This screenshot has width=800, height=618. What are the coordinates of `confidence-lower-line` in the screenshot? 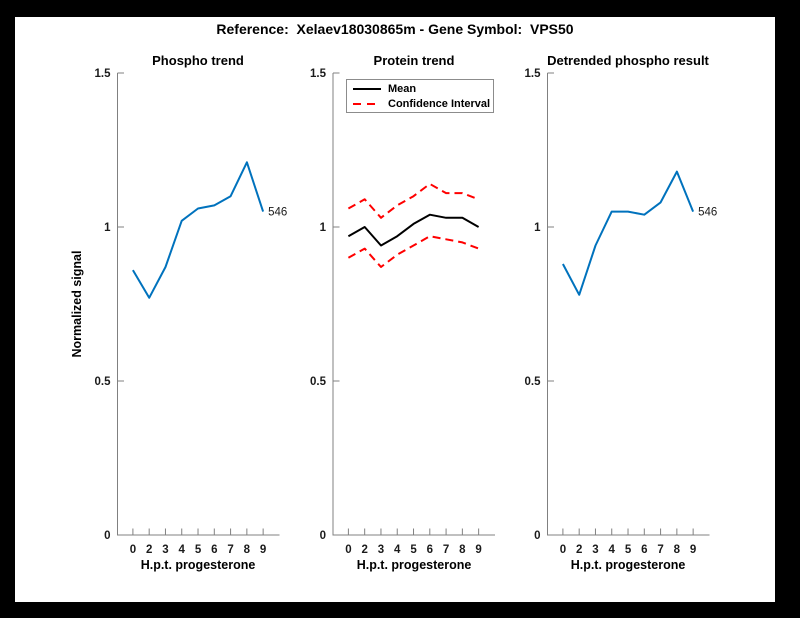 It's located at (413, 251).